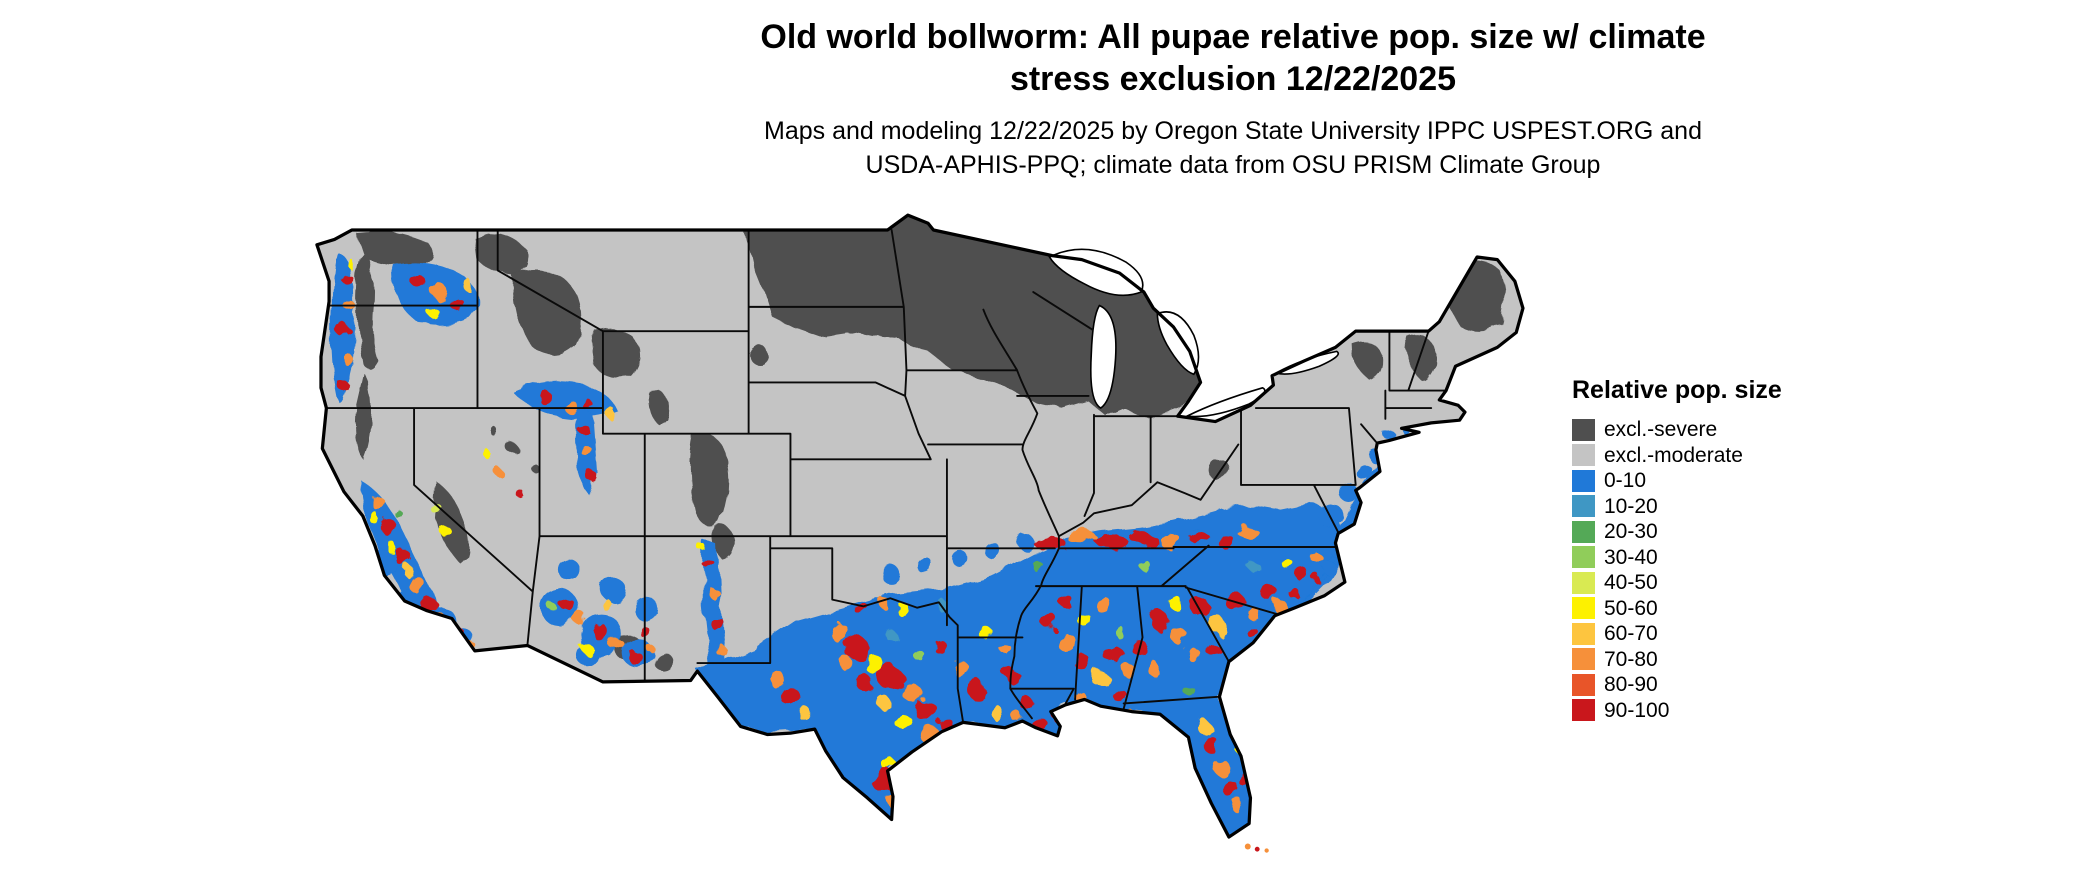  I want to click on legend-item: 20-30, so click(1702, 532).